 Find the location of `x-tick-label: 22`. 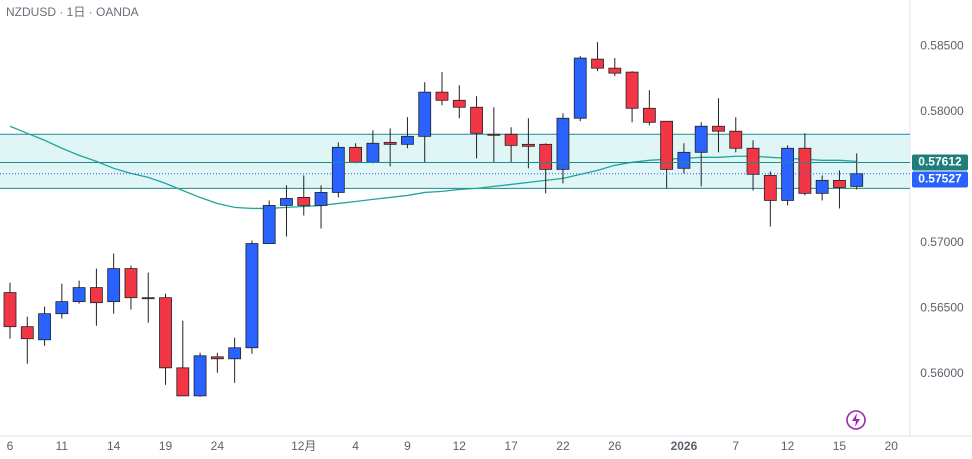

x-tick-label: 22 is located at coordinates (563, 446).